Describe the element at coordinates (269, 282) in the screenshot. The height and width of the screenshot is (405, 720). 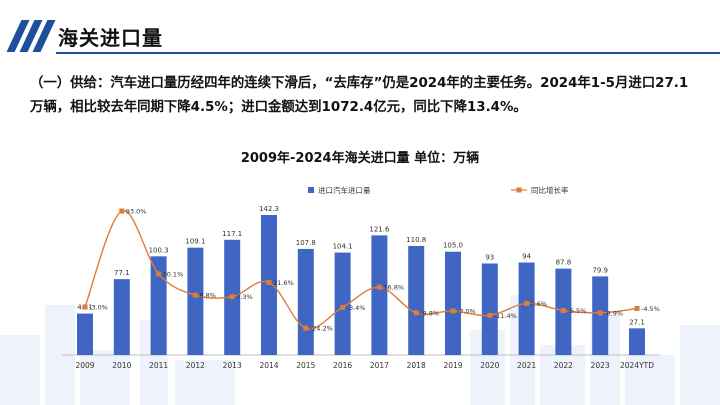
I see `growth-marker-2014` at that location.